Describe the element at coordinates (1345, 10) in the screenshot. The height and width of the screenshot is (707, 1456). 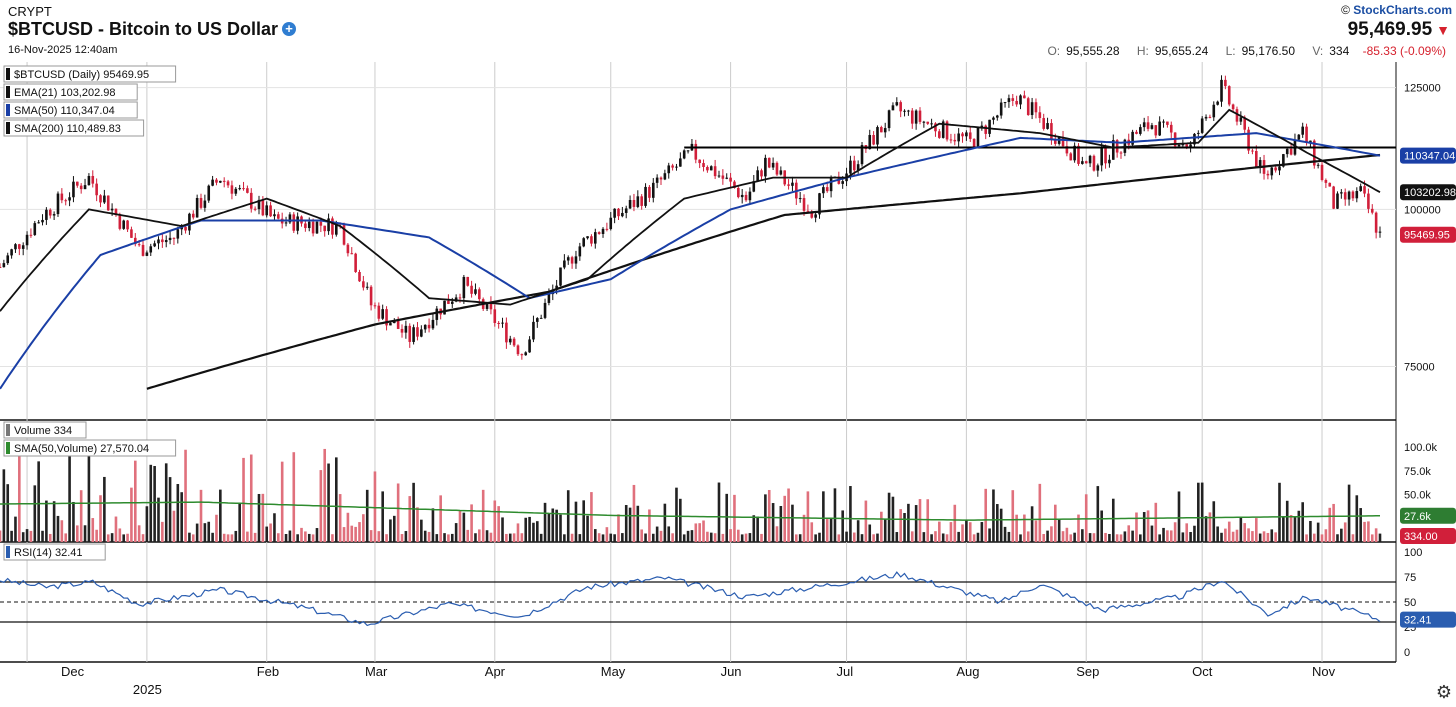
I see `copyright-symbol: ©` at that location.